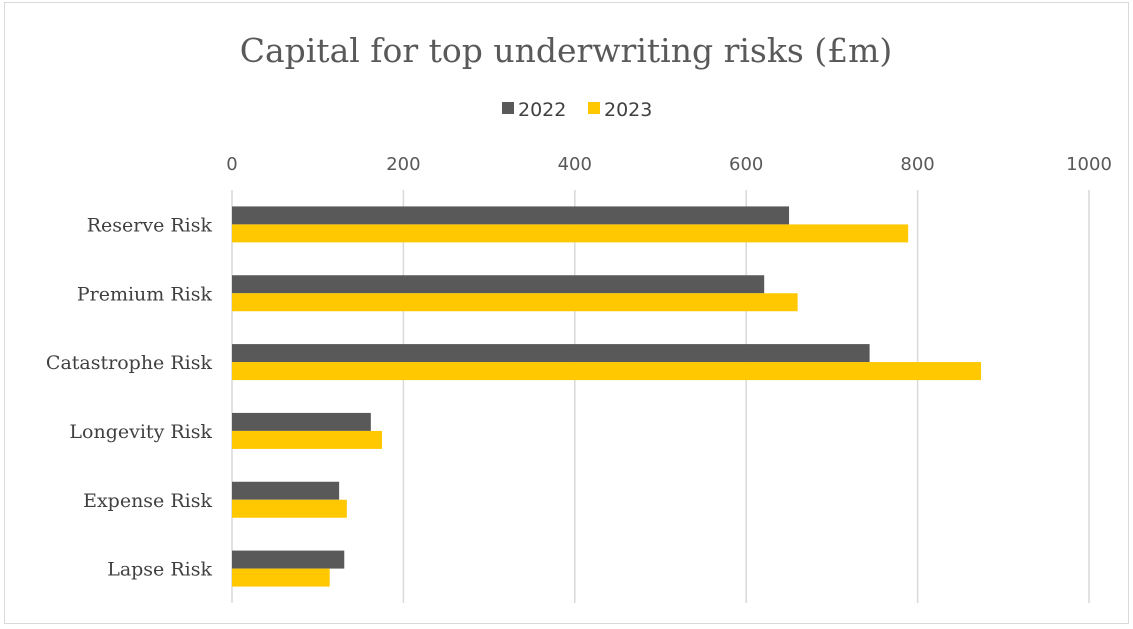 This screenshot has height=629, width=1133. What do you see at coordinates (140, 432) in the screenshot?
I see `category-label-longevity-risk: Longevity Risk` at bounding box center [140, 432].